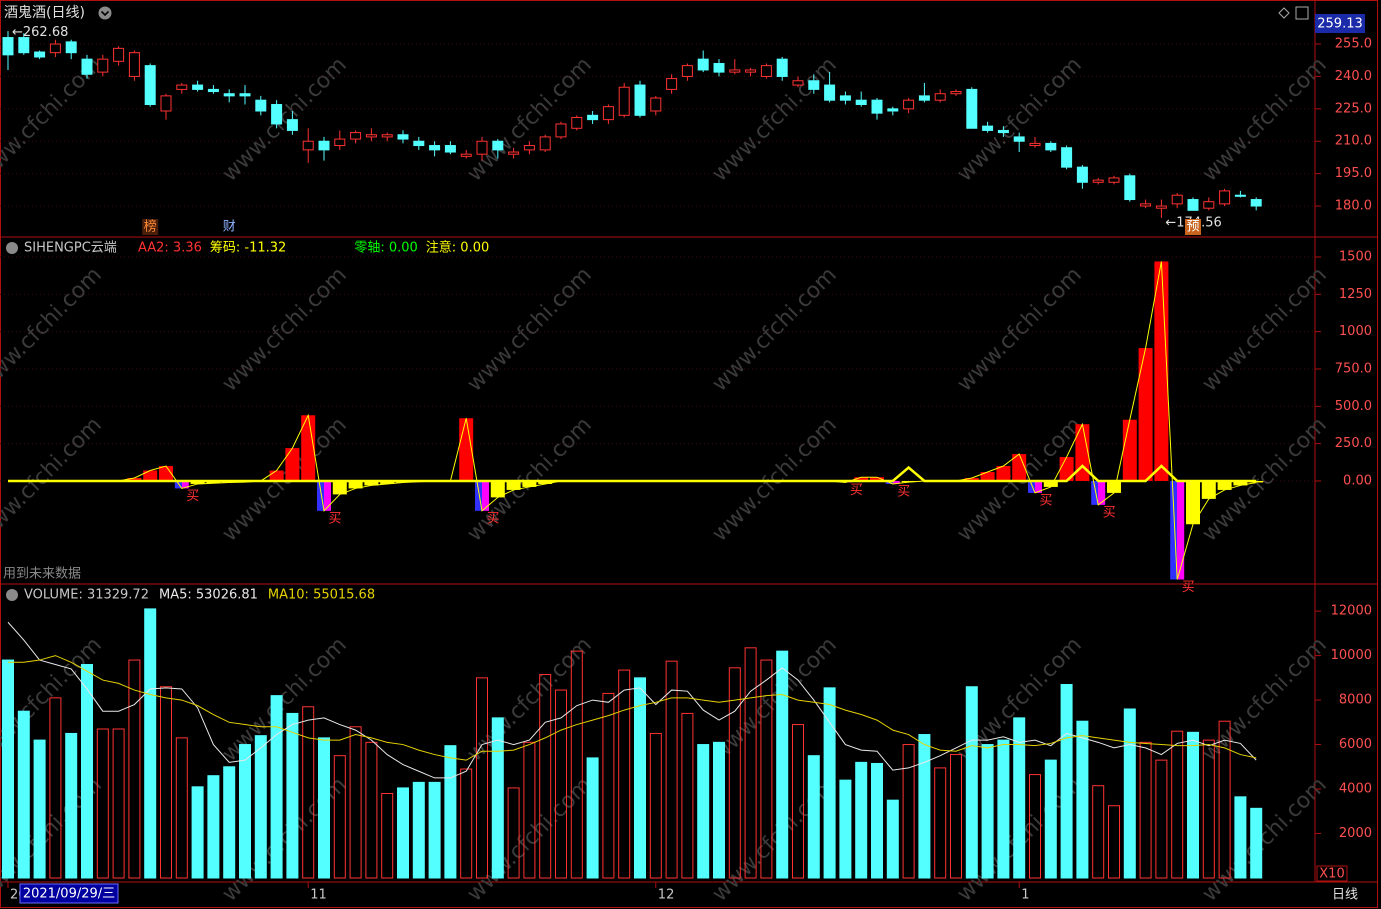  Describe the element at coordinates (1345, 895) in the screenshot. I see `period-label: 日线` at that location.